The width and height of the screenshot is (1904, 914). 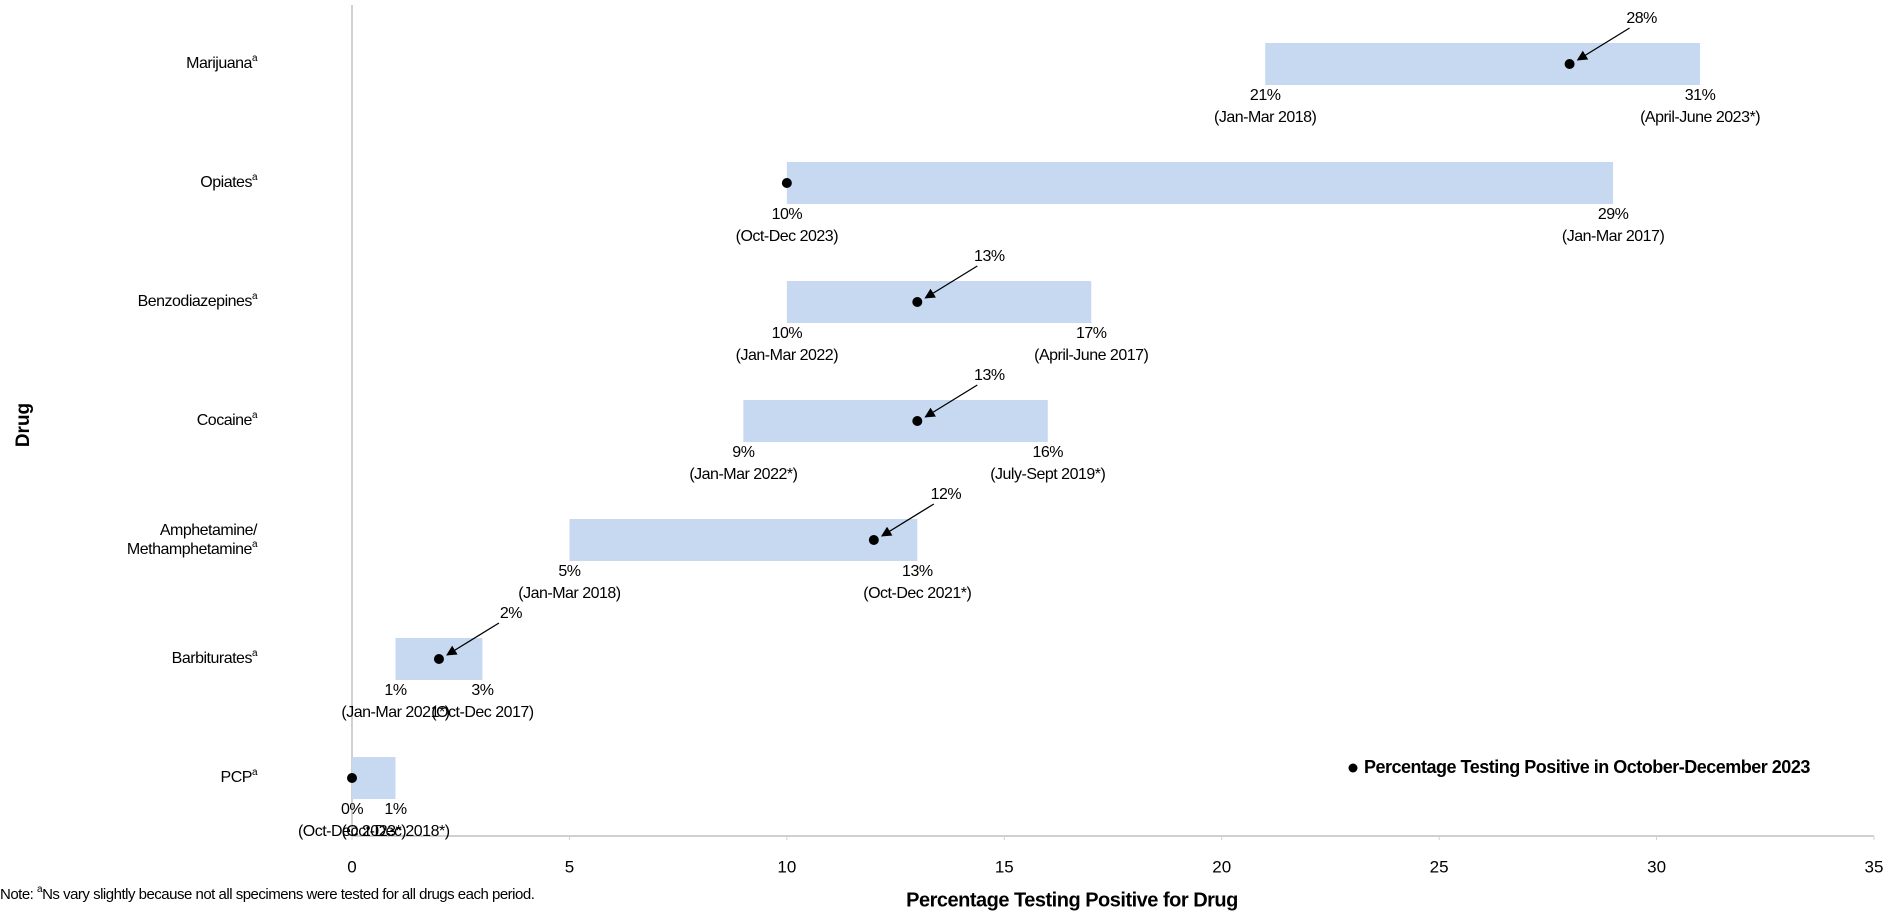 I want to click on x-tick-label: 10, so click(x=786, y=866).